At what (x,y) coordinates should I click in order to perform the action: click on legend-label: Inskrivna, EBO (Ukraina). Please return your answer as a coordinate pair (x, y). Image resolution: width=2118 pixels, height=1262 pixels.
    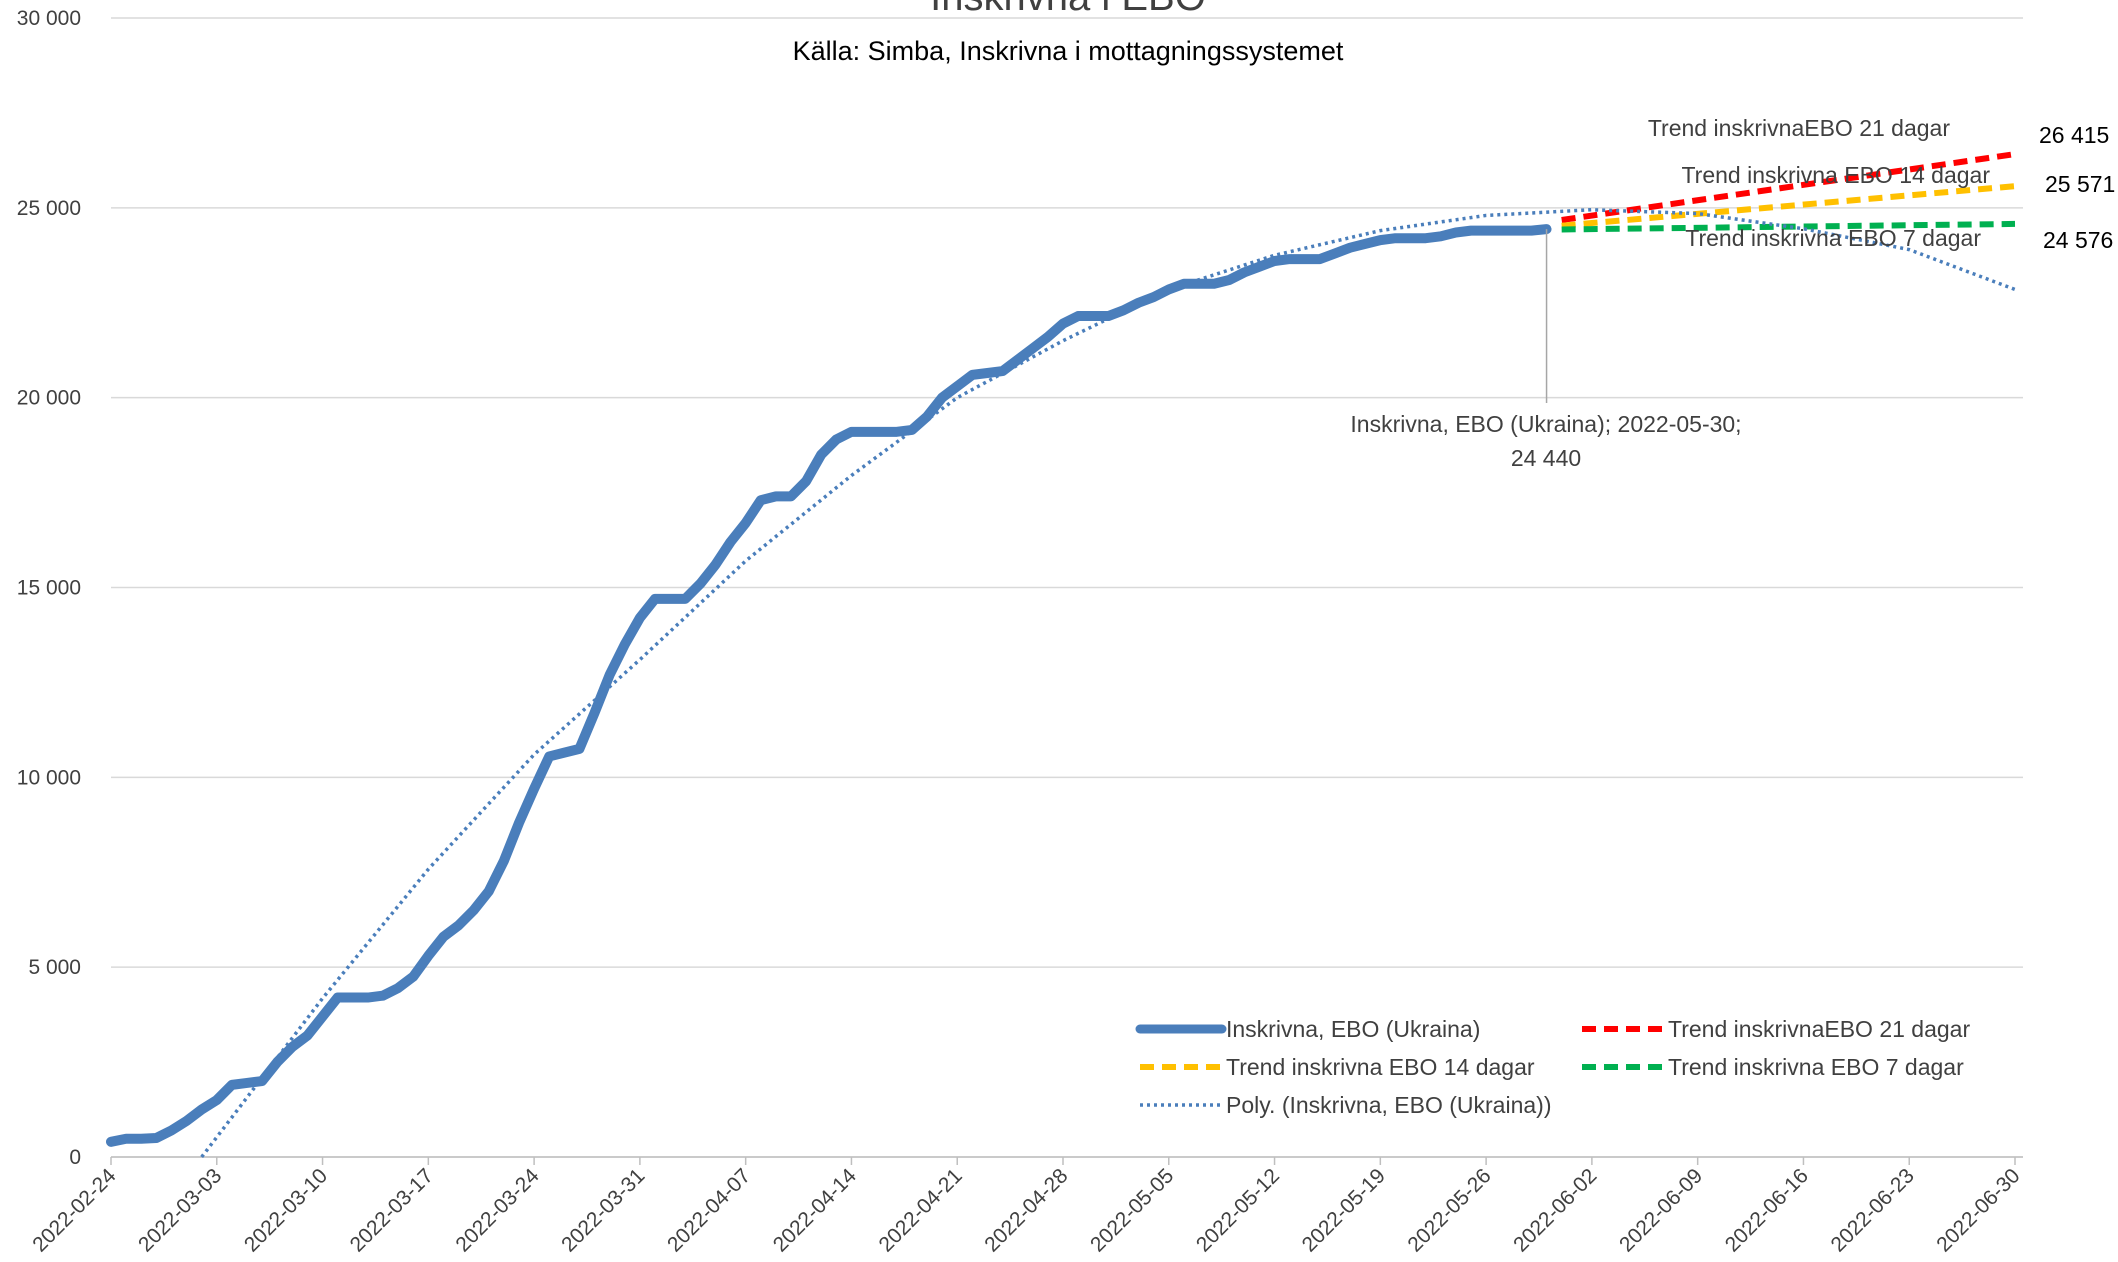
    Looking at the image, I should click on (1353, 1029).